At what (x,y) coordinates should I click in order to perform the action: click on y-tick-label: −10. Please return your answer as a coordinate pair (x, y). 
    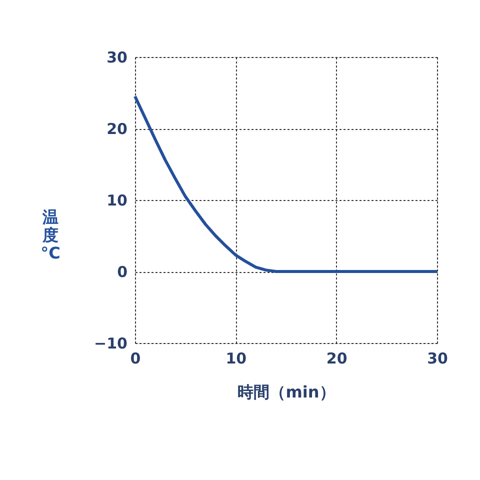
    Looking at the image, I should click on (111, 343).